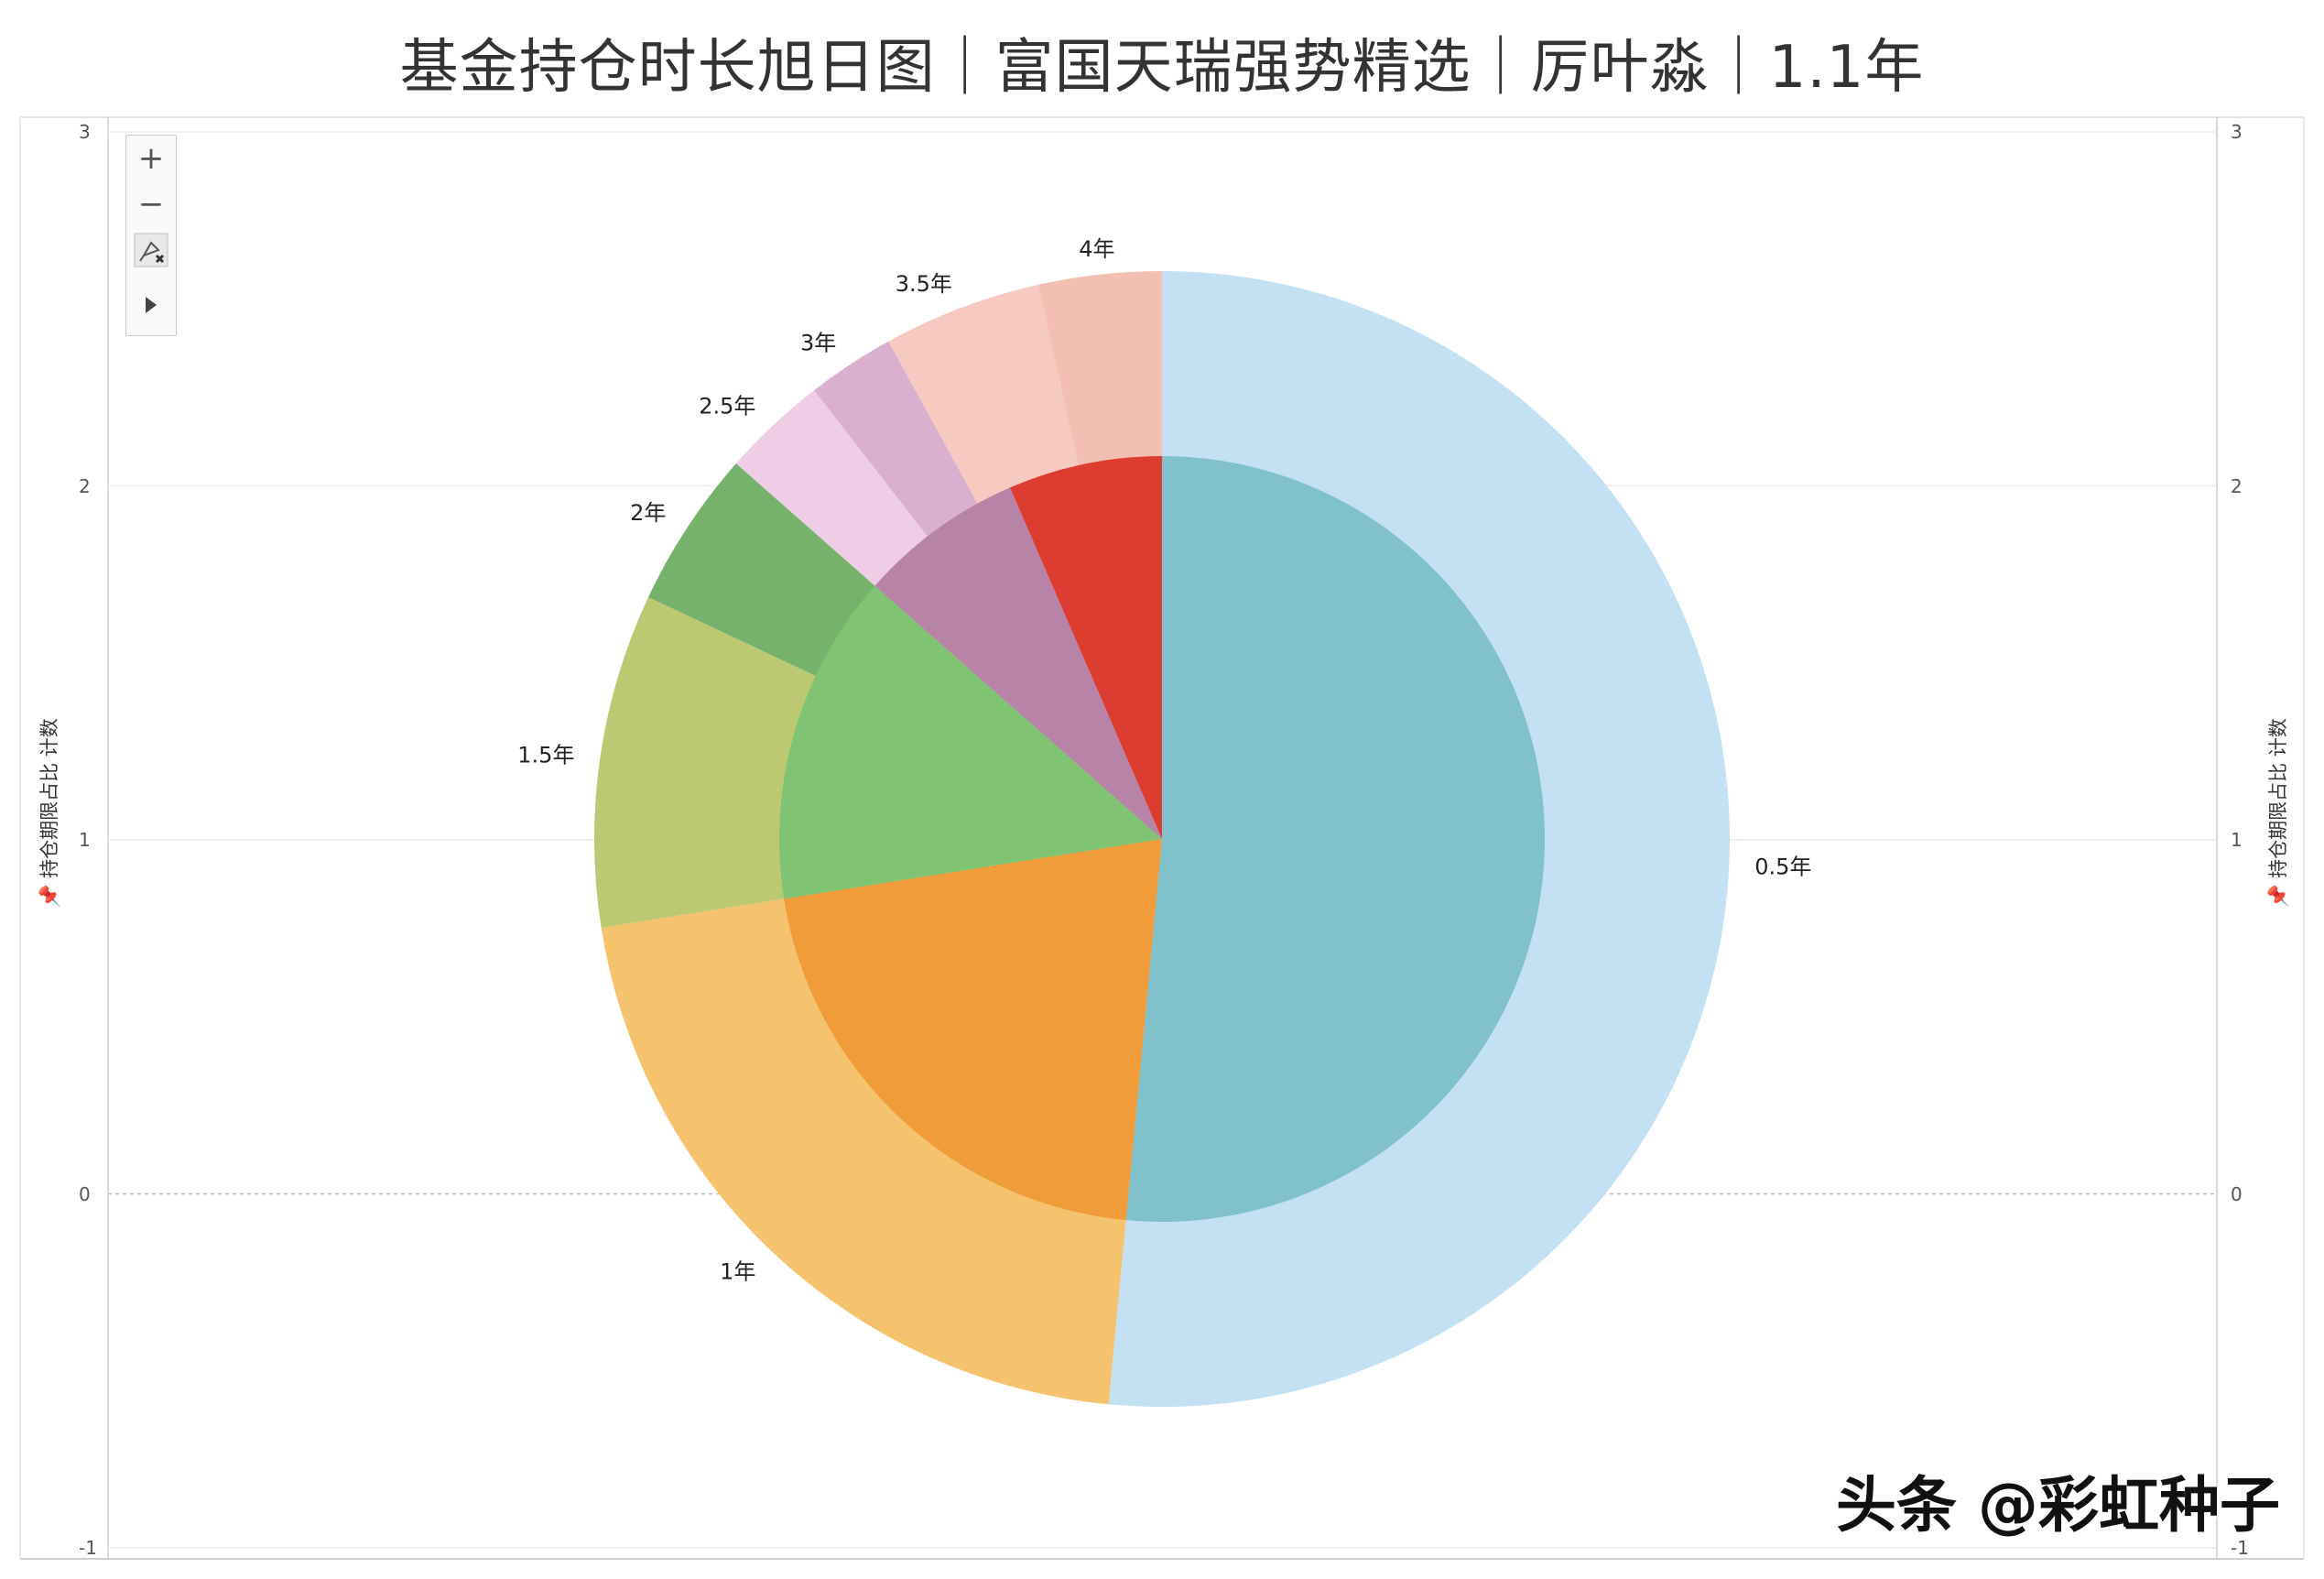 The image size is (2324, 1579). I want to click on left-tick-label: 3, so click(85, 132).